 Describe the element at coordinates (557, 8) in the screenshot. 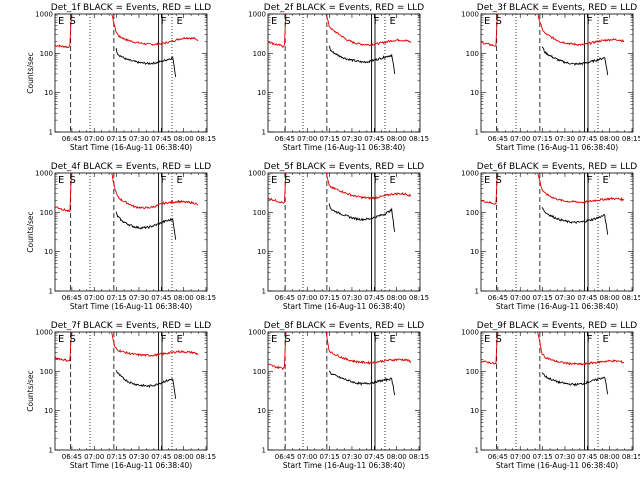

I see `chart-title: Det_3f BLACK = Events, RED = LLD` at that location.